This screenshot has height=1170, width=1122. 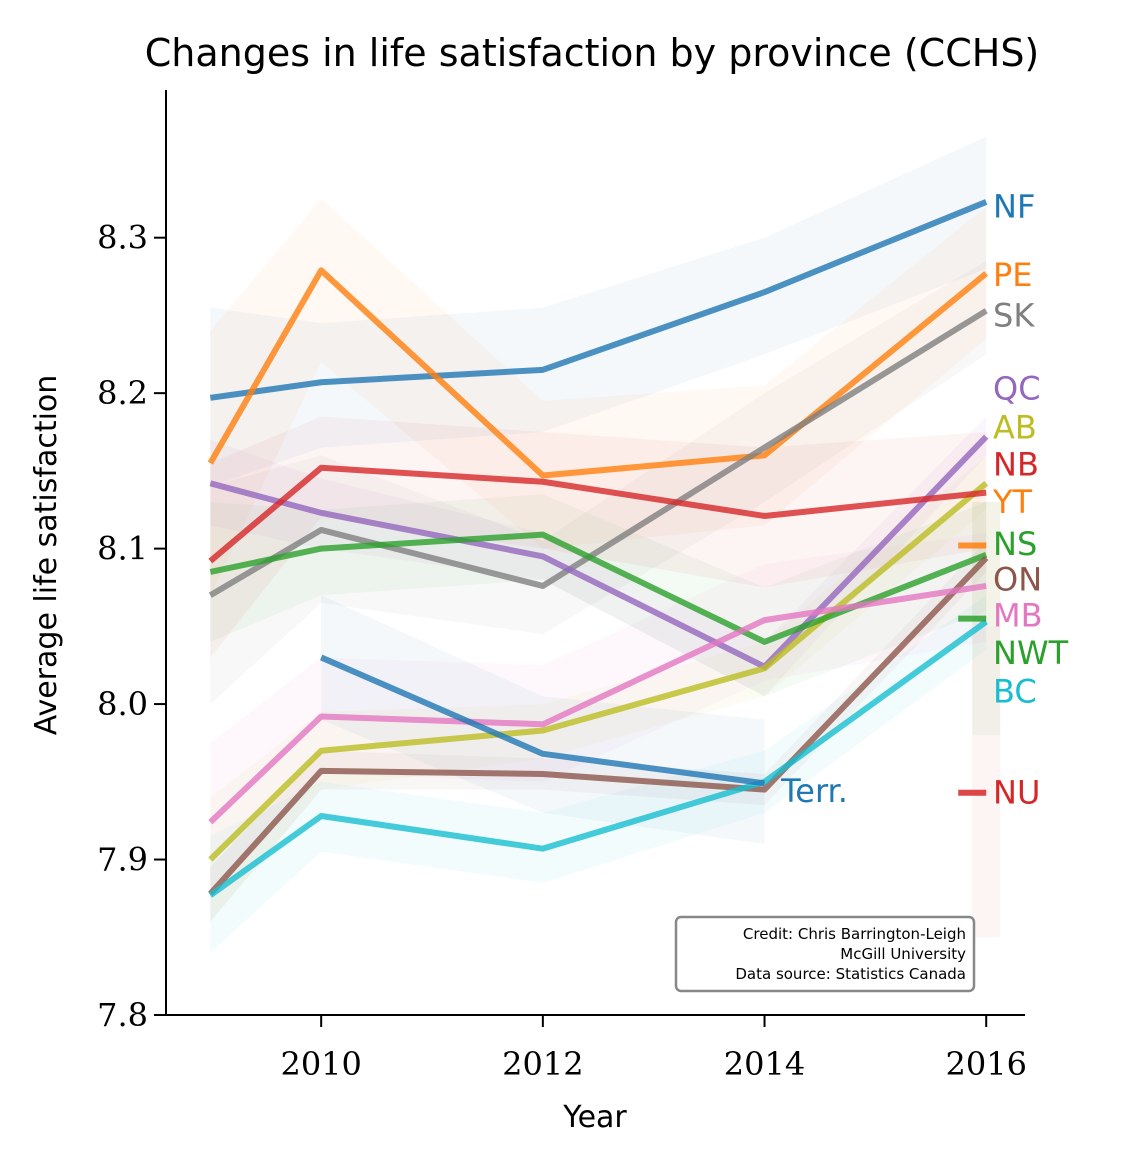 I want to click on label-nu: NU, so click(x=1016, y=793).